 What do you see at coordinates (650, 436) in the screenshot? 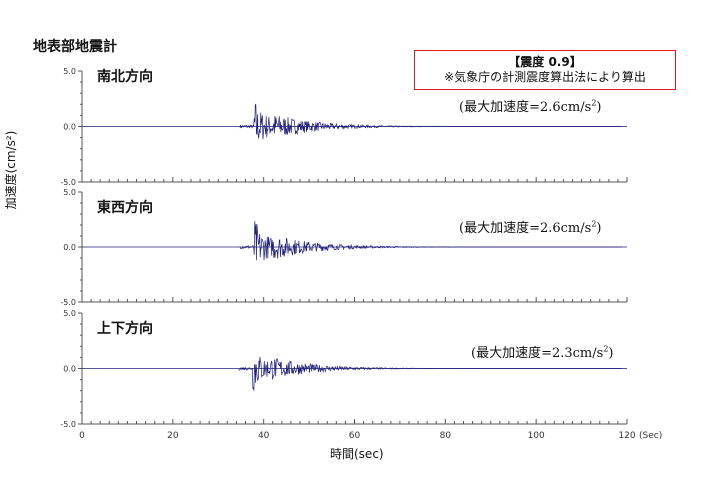
I see `x-unit-label: (Sec)` at bounding box center [650, 436].